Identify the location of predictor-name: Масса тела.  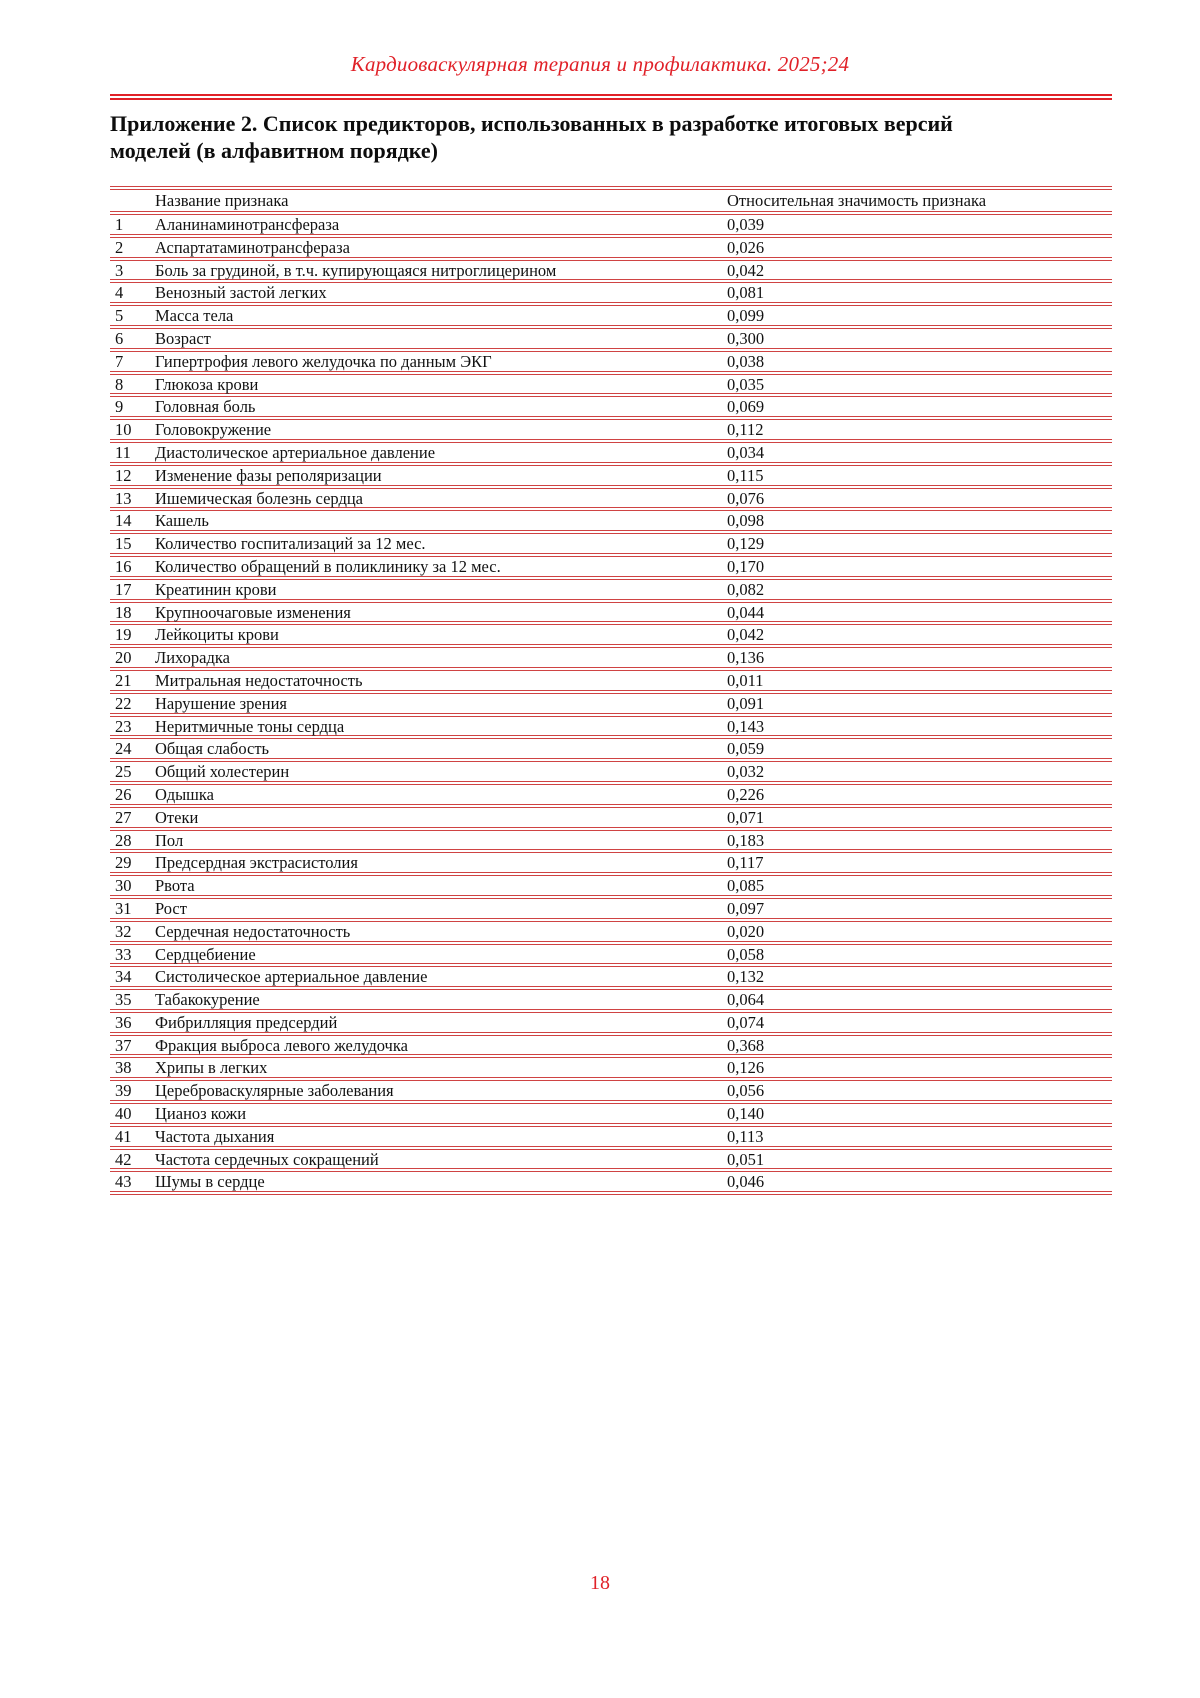
(194, 316).